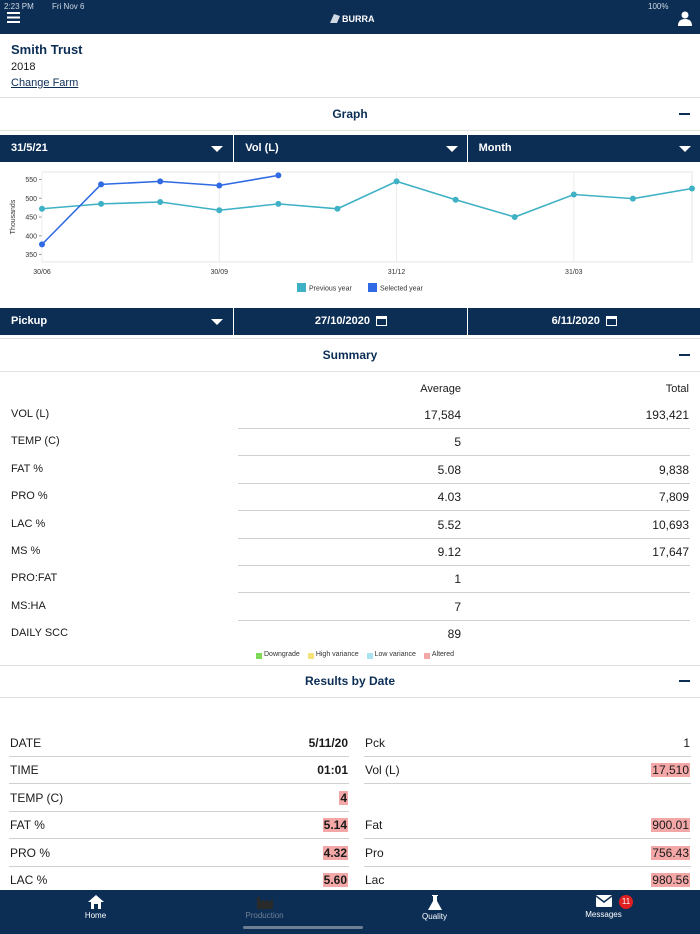 This screenshot has height=934, width=700. What do you see at coordinates (264, 915) in the screenshot?
I see `tab-label: Production` at bounding box center [264, 915].